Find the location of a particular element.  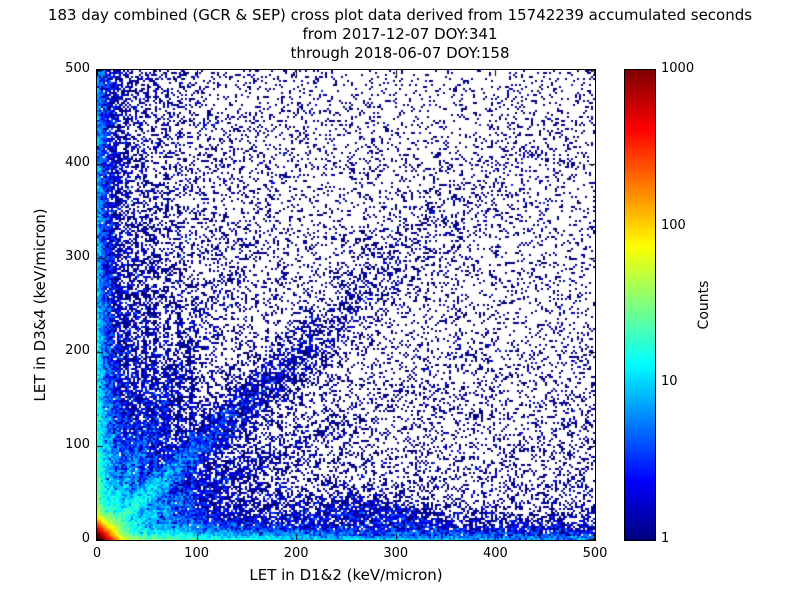

y-tick-label: 300 is located at coordinates (77, 256).